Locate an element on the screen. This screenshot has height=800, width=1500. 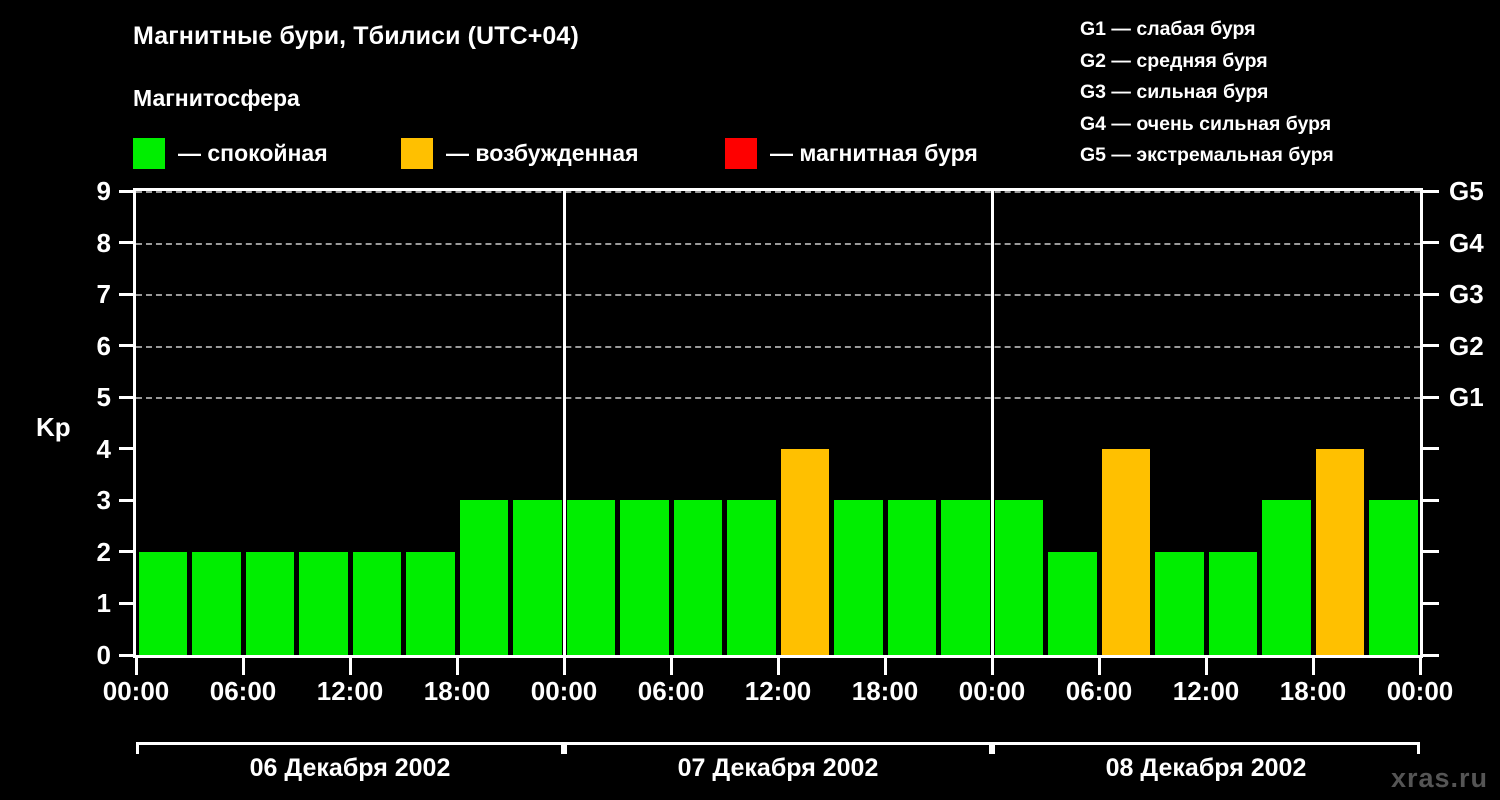
red-square-icon is located at coordinates (741, 153).